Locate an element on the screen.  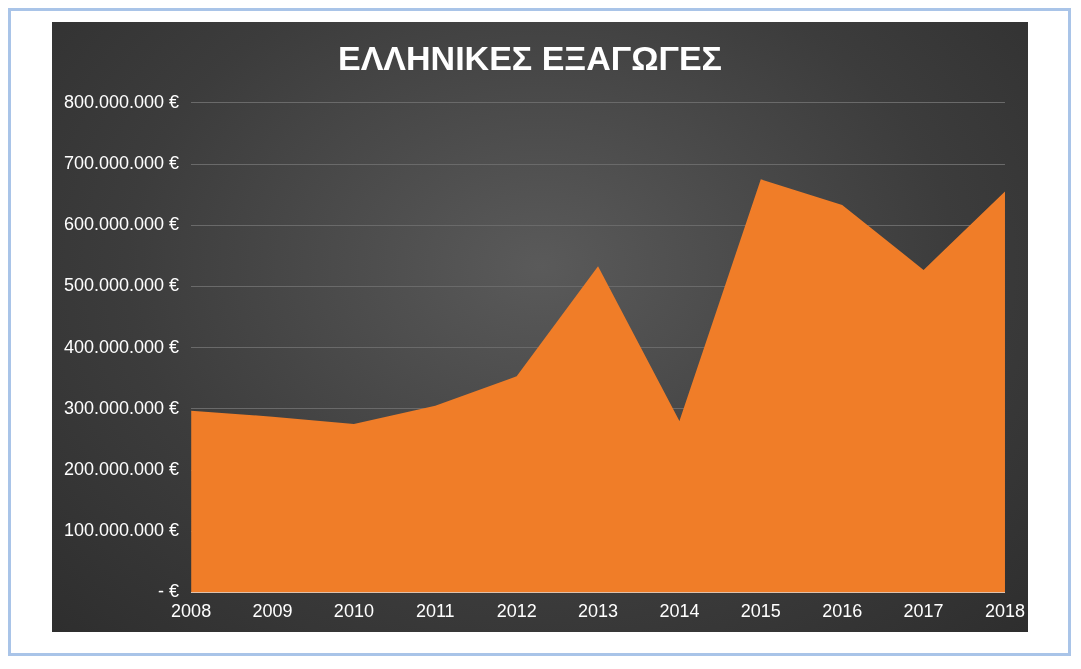
x-tick-label: 2016 is located at coordinates (842, 611).